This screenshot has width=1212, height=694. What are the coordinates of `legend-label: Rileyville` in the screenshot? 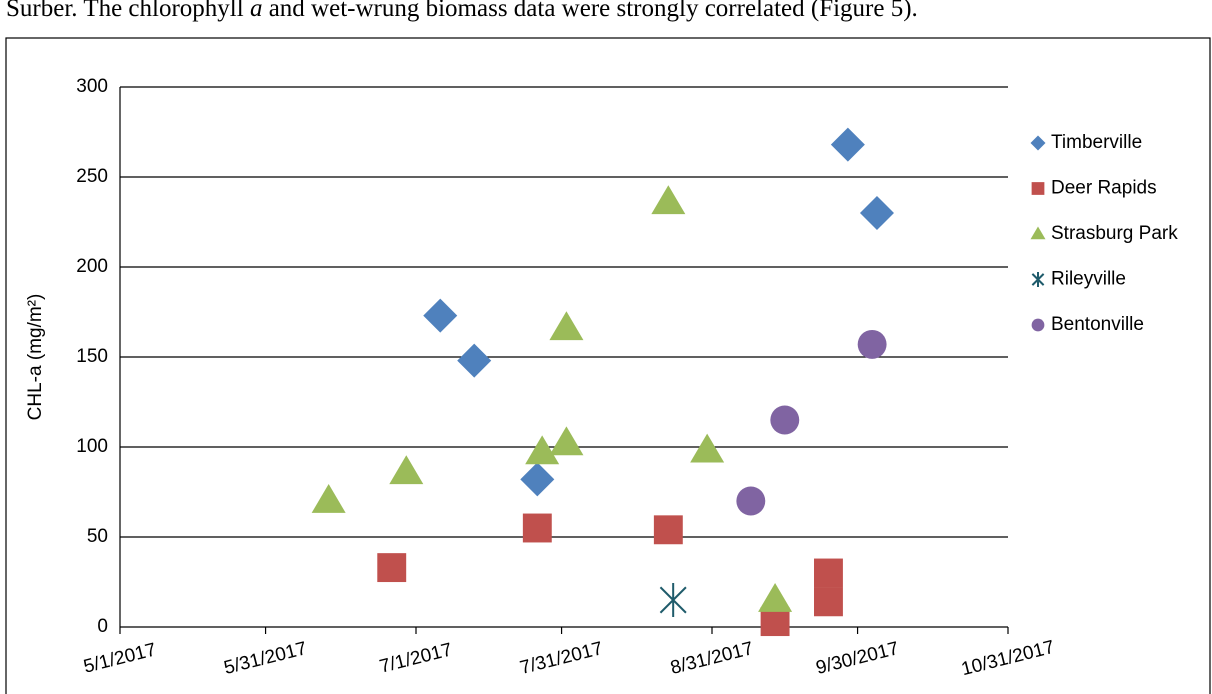 It's located at (1088, 279).